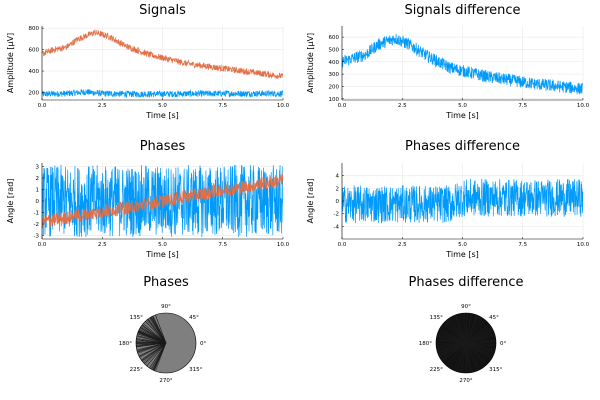  What do you see at coordinates (334, 50) in the screenshot?
I see `y-tick-label: 500` at bounding box center [334, 50].